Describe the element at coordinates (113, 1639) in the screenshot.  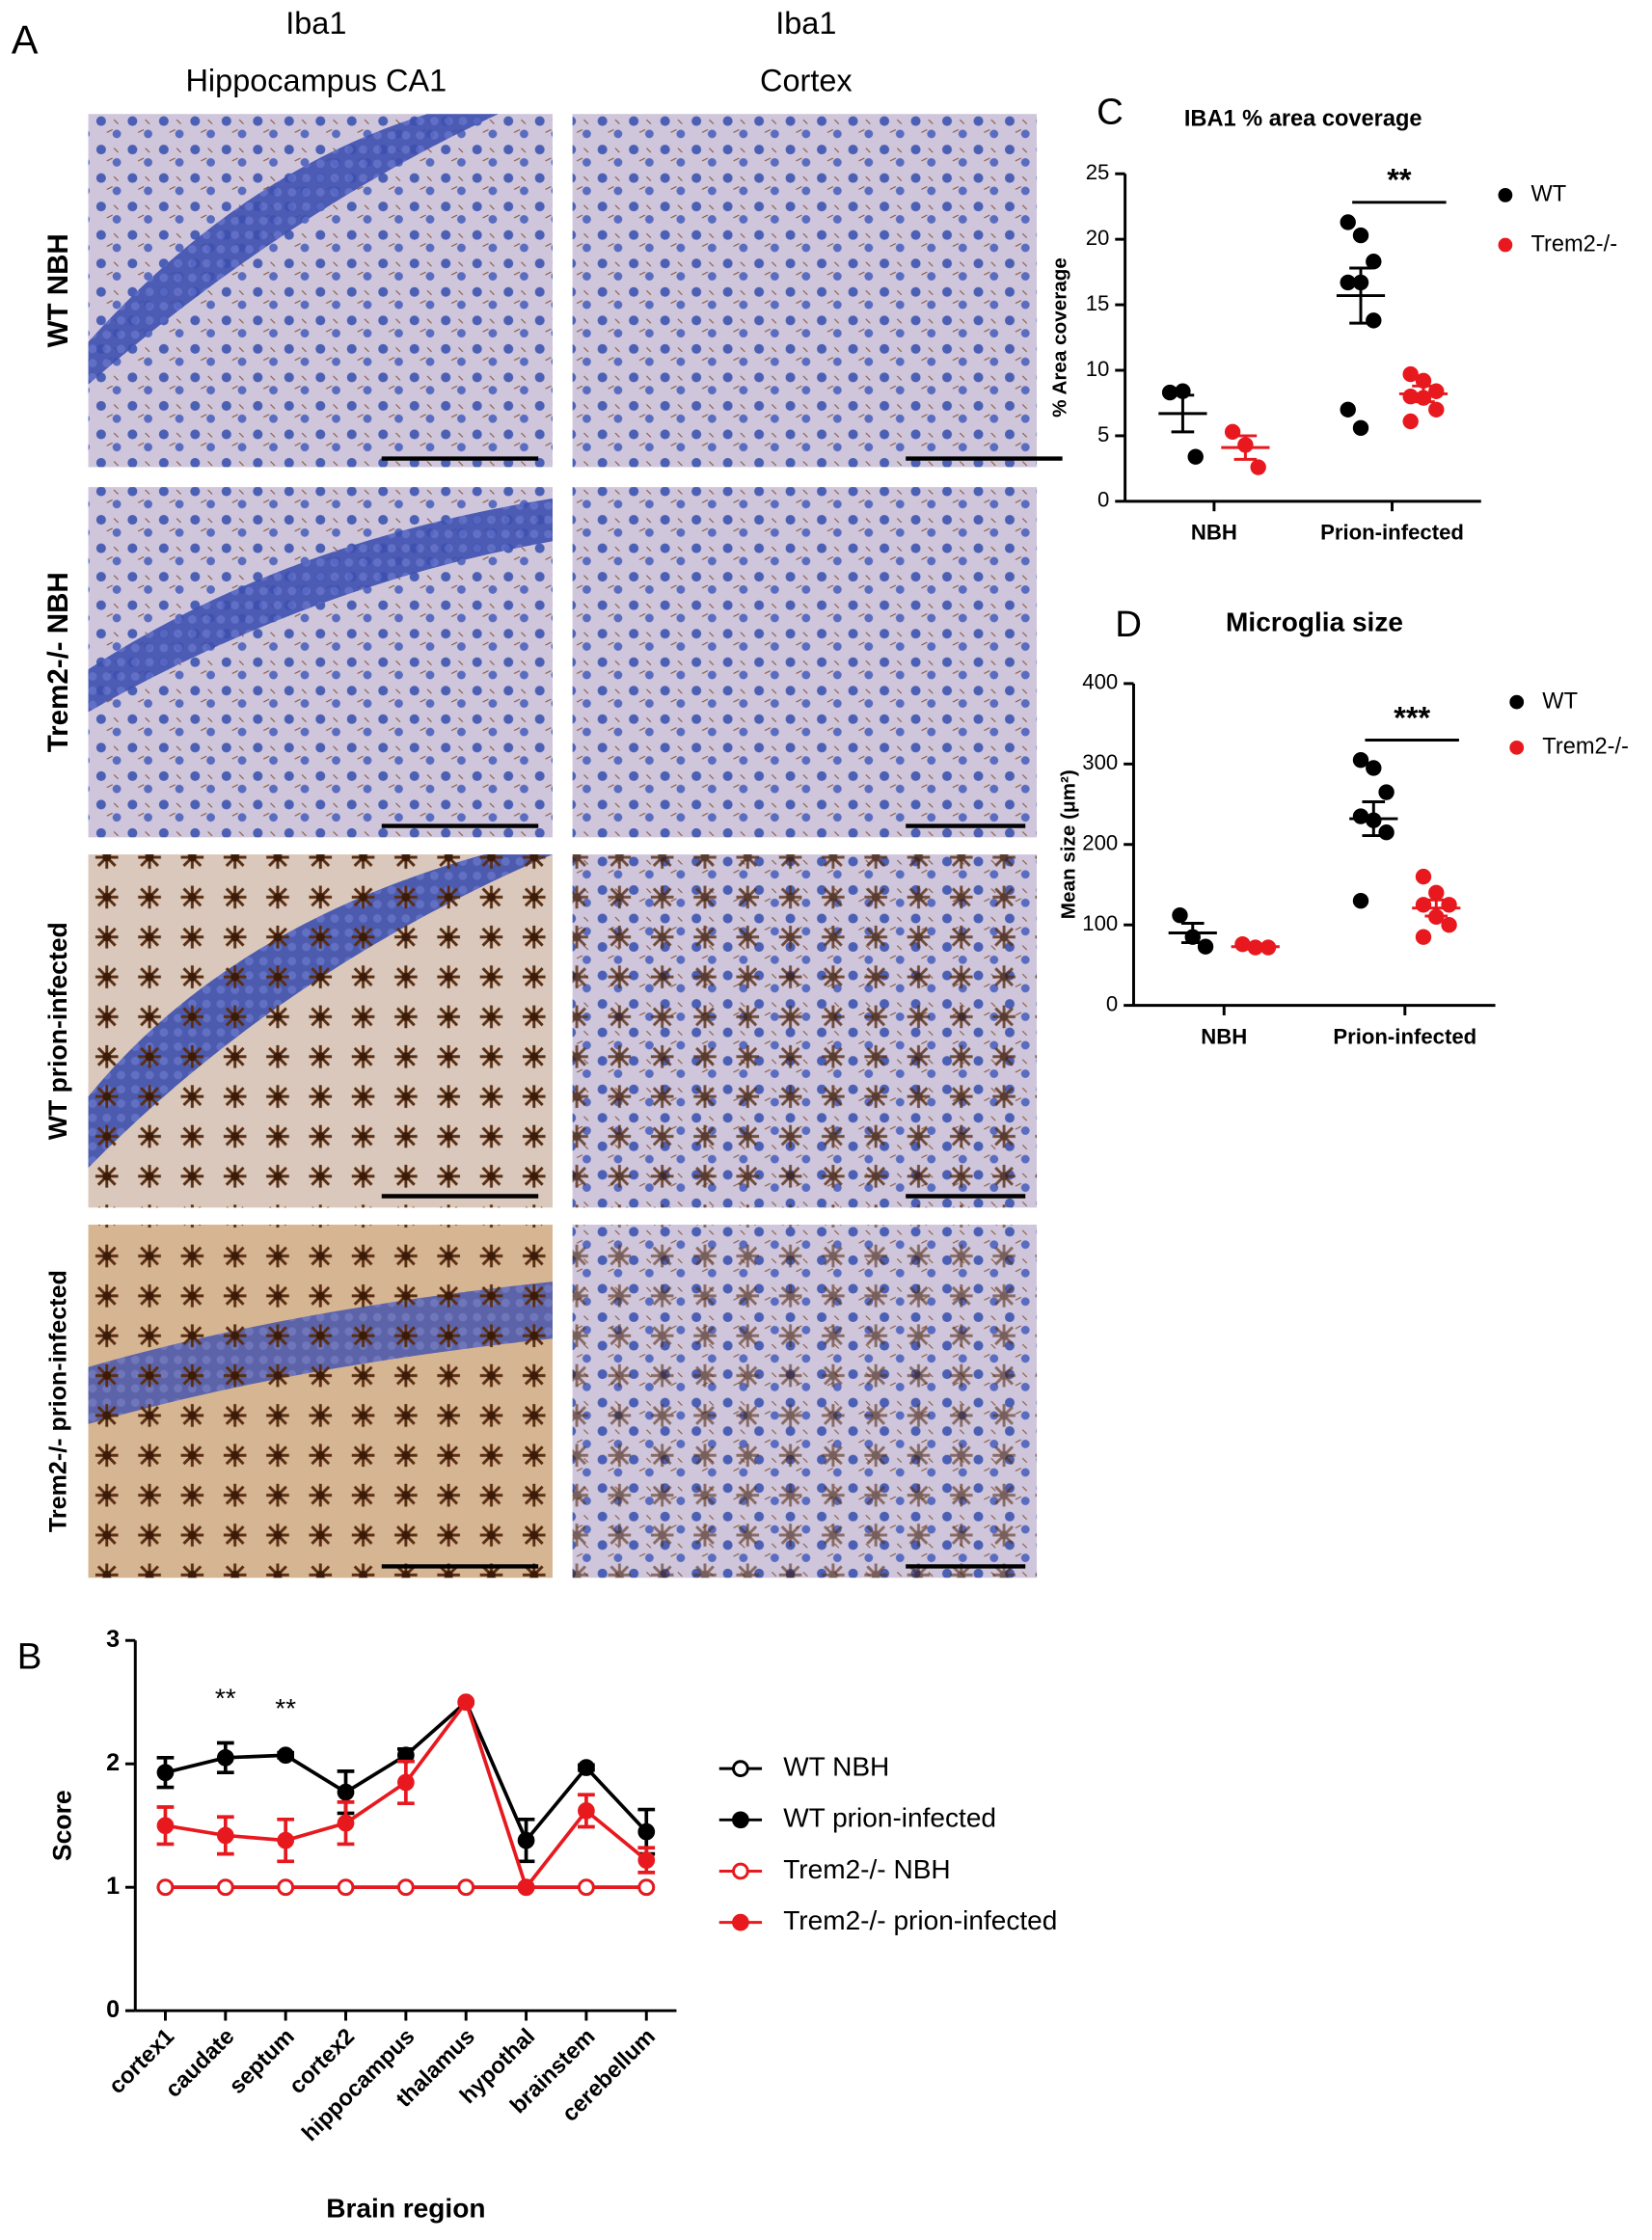
I see `y-tick-label: 3` at that location.